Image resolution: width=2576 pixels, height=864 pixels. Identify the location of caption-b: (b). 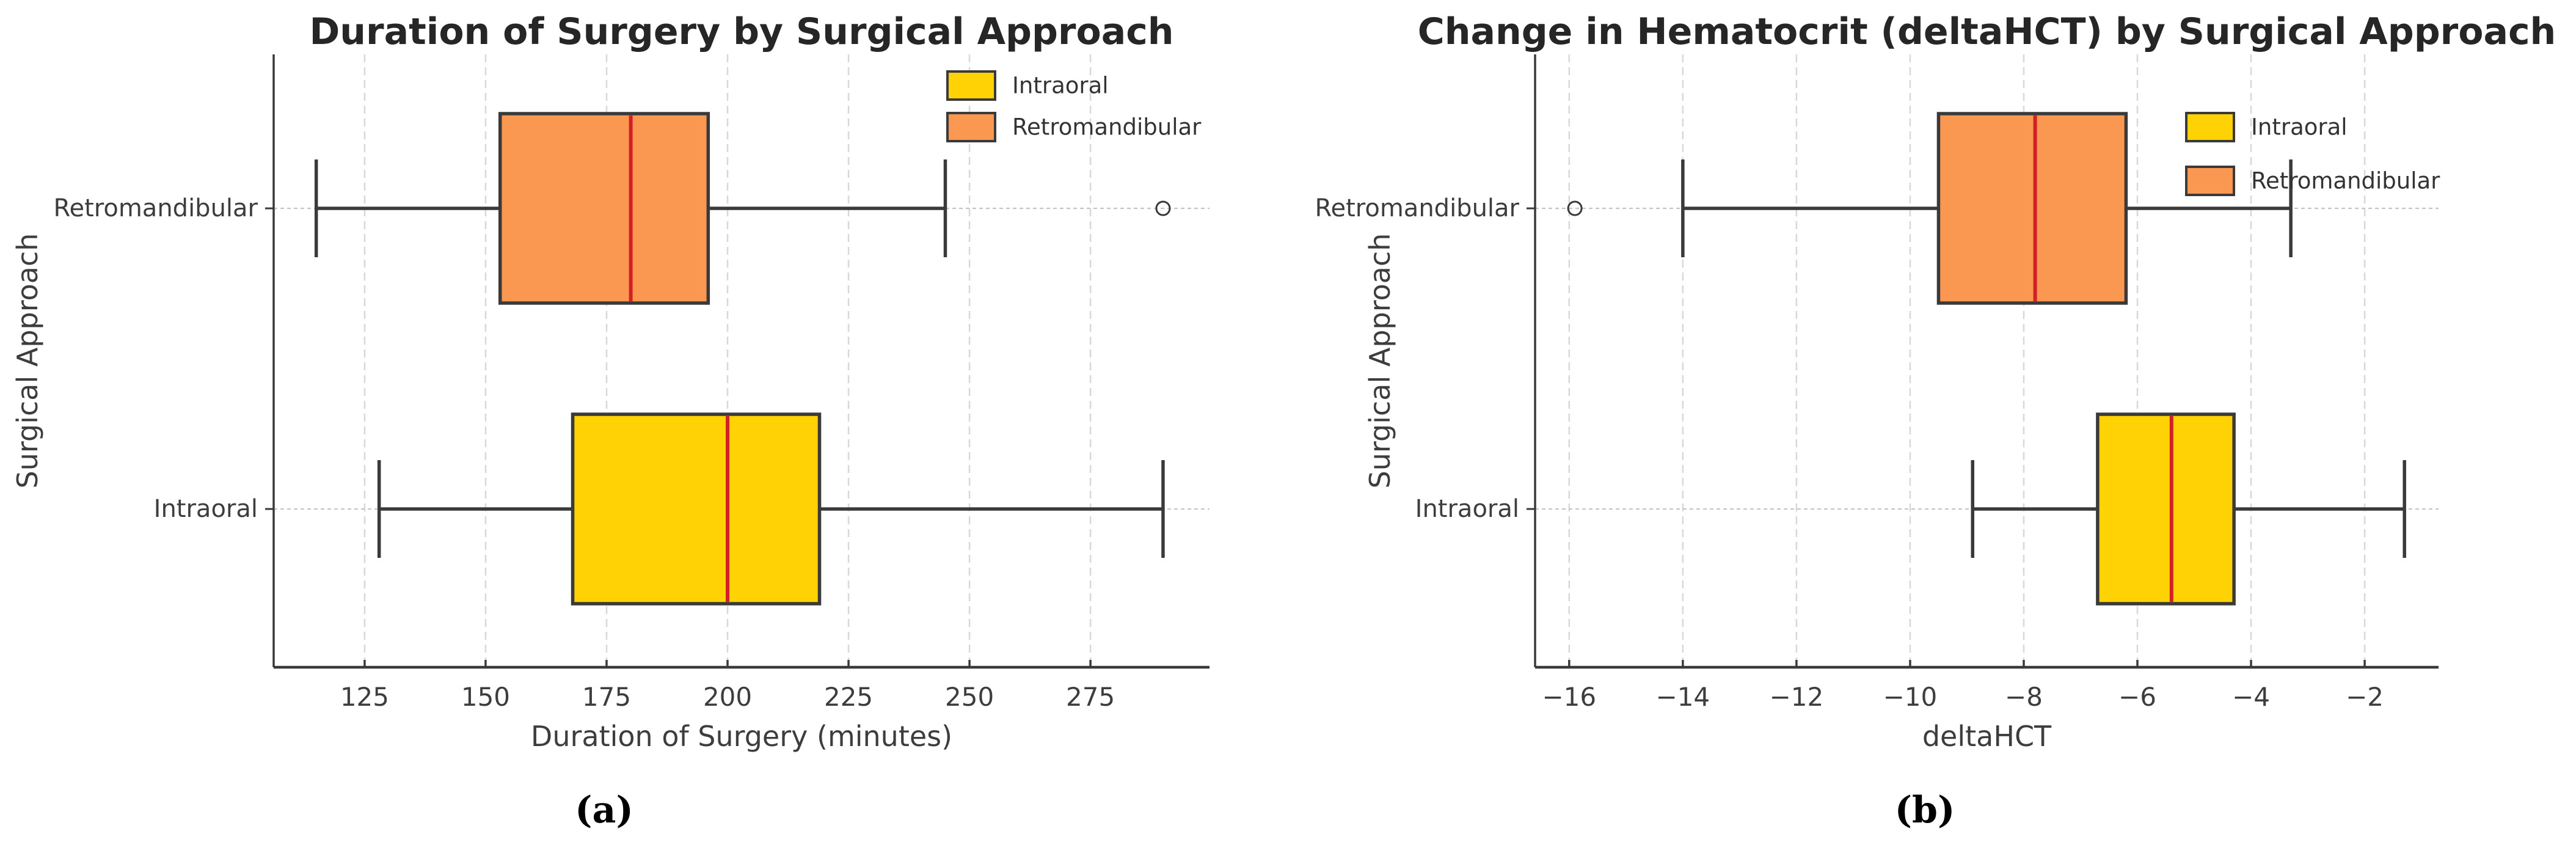
(1925, 811).